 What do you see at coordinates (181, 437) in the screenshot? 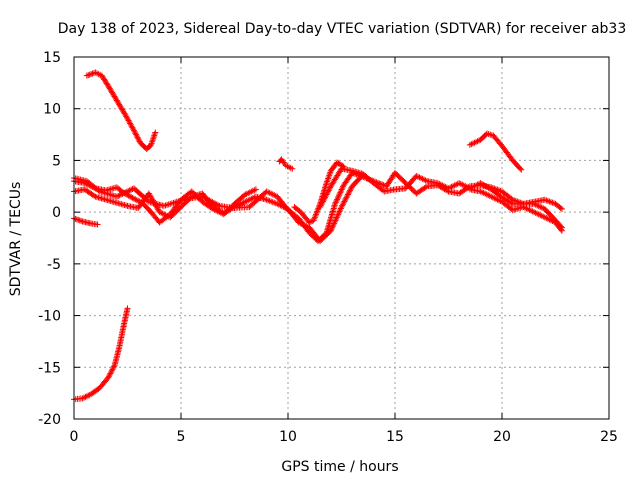
I see `x-tick-label: 5` at bounding box center [181, 437].